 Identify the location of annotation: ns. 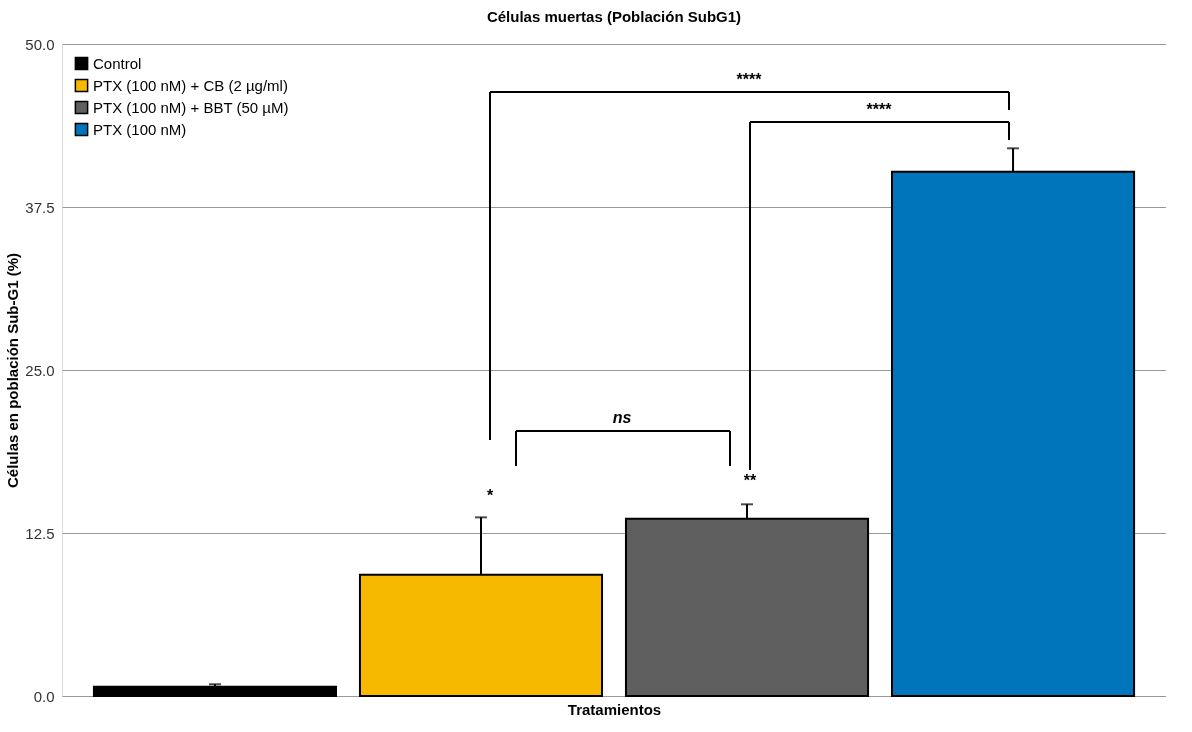
(622, 417).